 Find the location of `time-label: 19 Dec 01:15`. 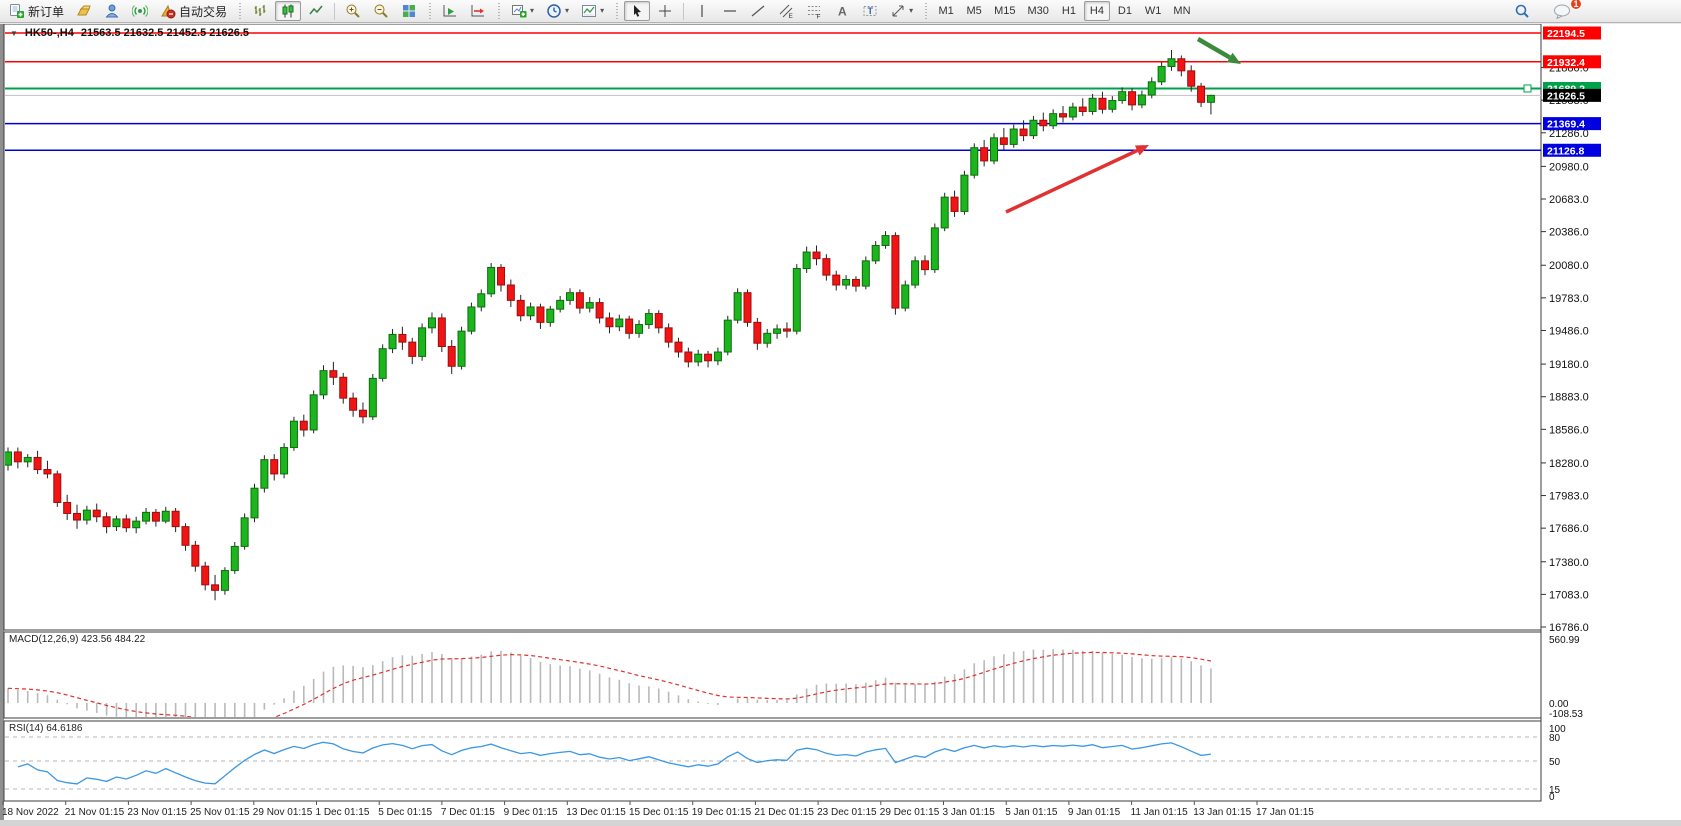

time-label: 19 Dec 01:15 is located at coordinates (722, 812).